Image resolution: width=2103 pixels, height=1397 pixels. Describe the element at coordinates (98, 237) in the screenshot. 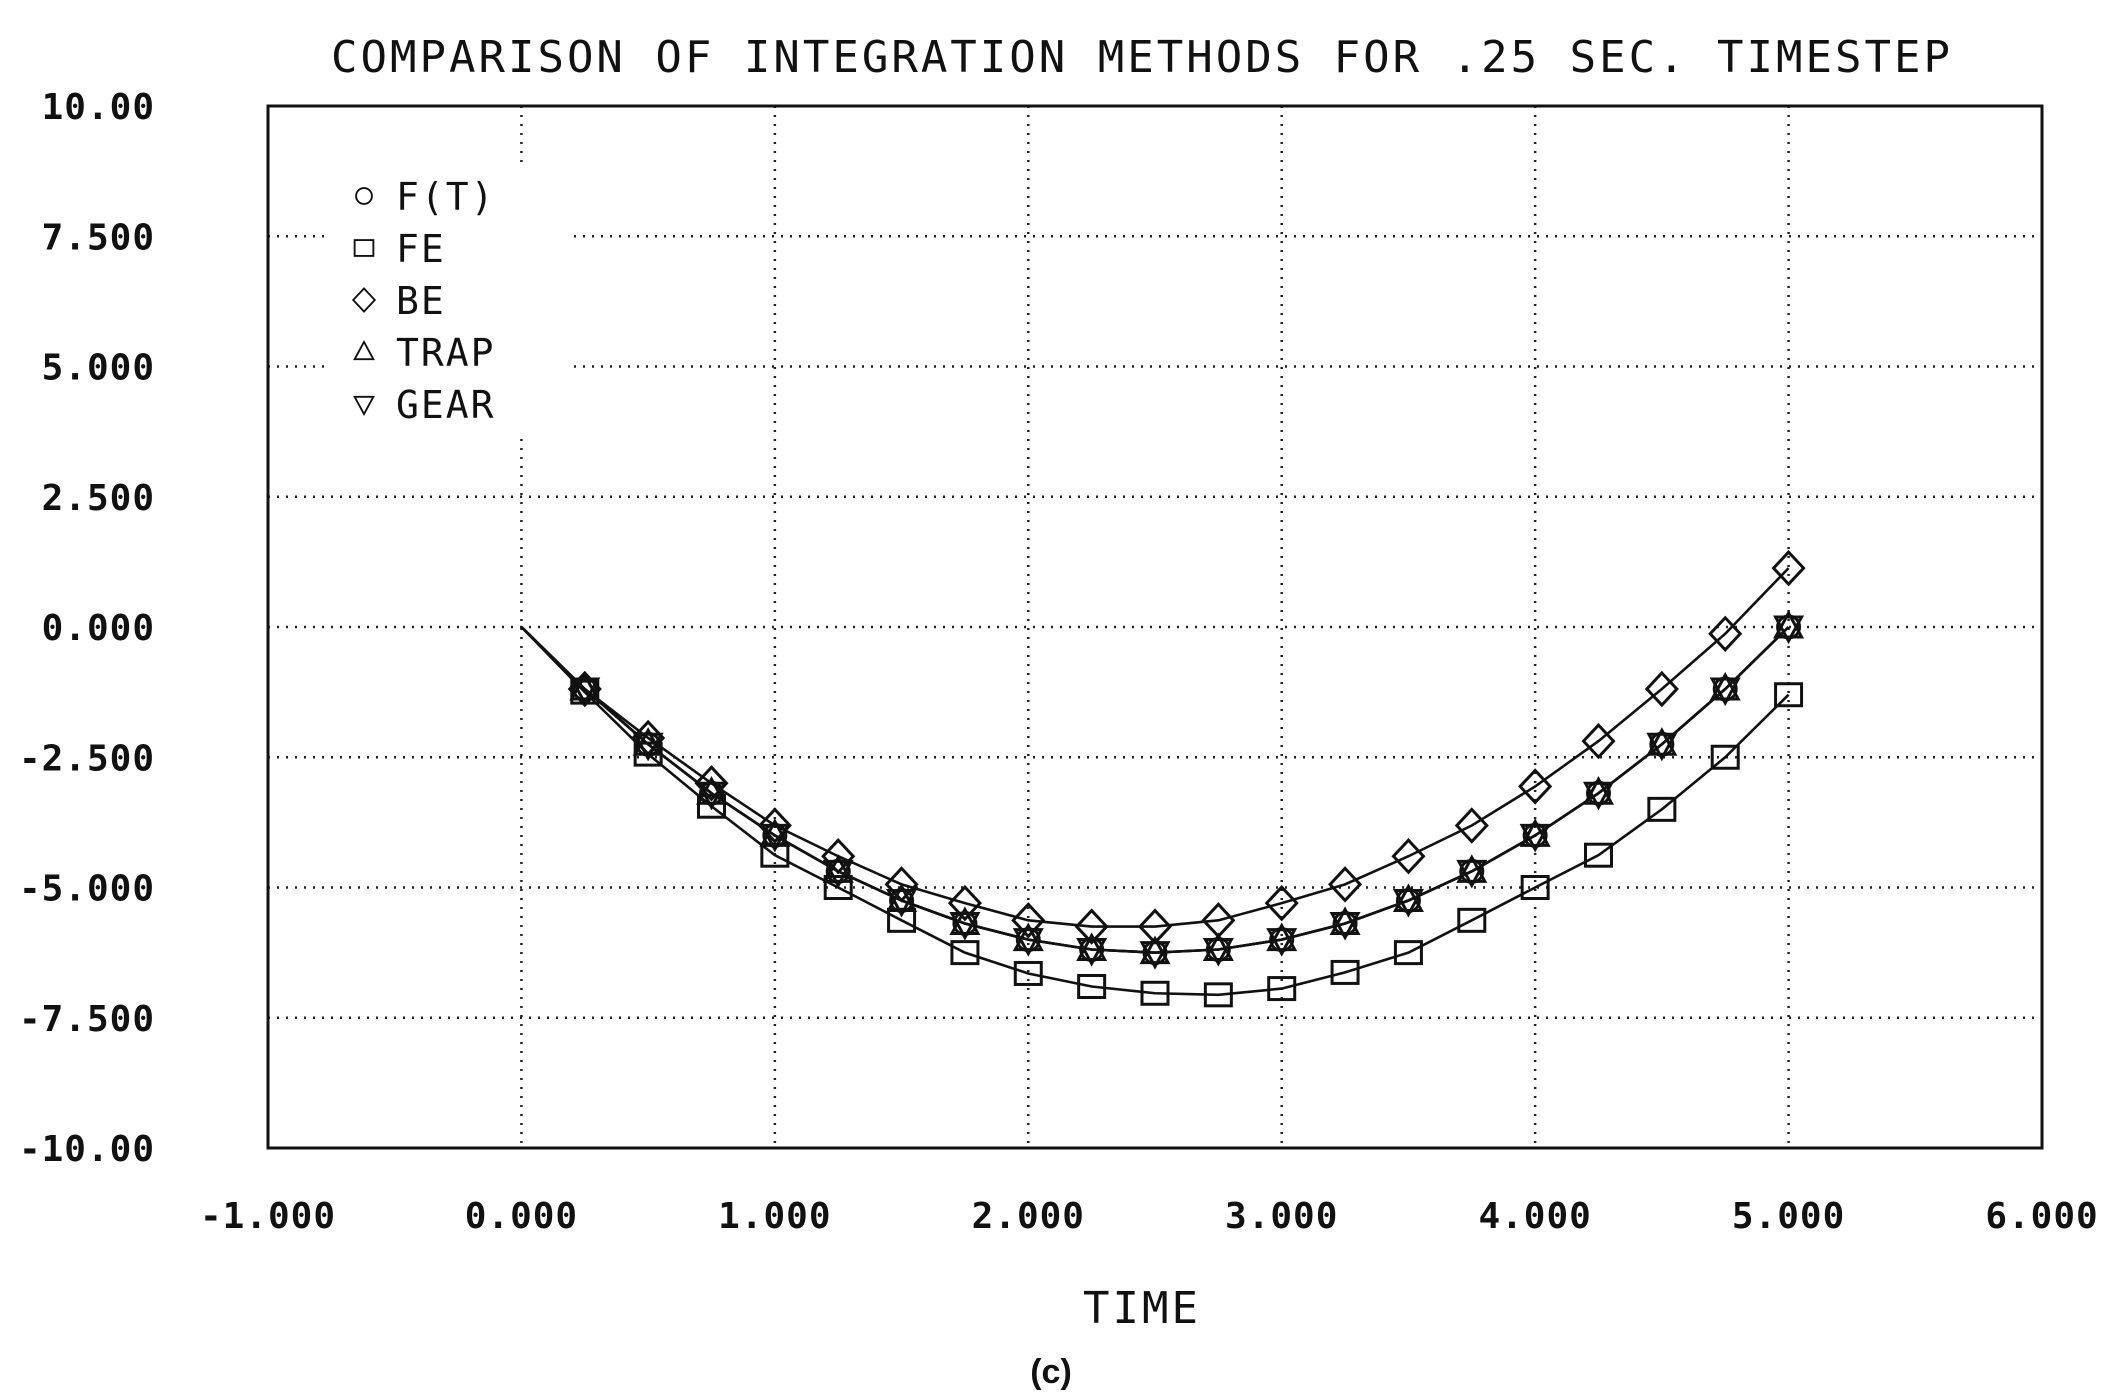

I see `y-tick-label: 7.500` at that location.